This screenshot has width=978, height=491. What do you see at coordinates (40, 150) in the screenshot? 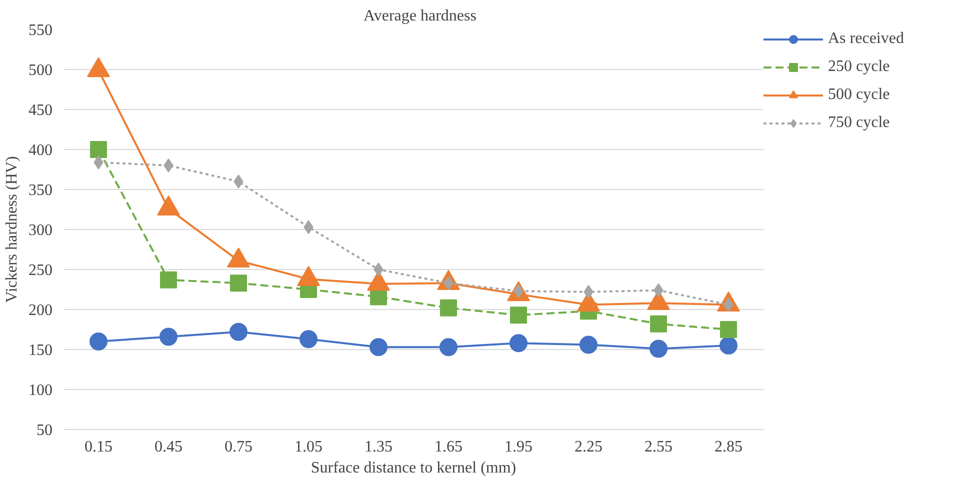
I see `y-tick-label: 400` at bounding box center [40, 150].